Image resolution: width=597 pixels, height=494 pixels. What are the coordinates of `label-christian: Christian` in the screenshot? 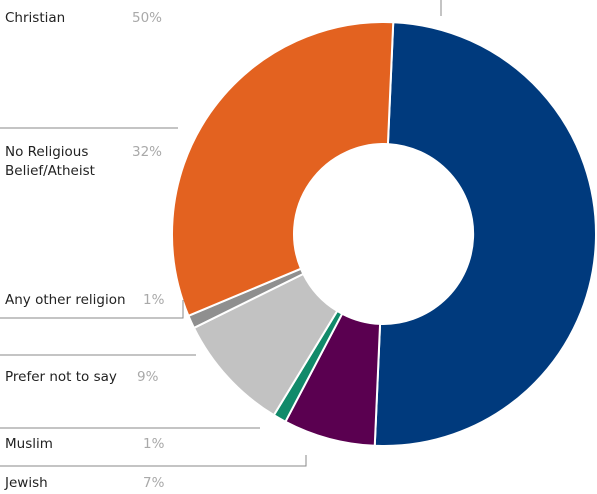 It's located at (35, 18).